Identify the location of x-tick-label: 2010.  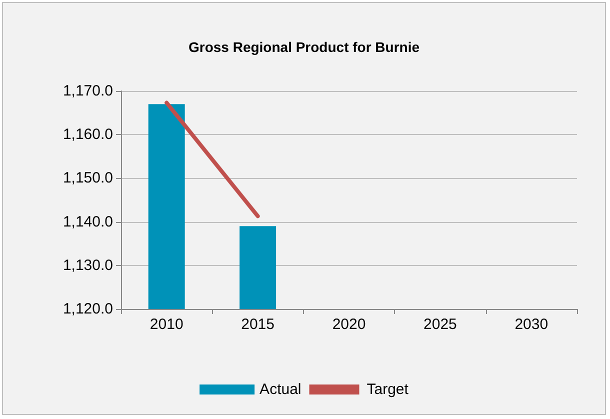
(167, 324).